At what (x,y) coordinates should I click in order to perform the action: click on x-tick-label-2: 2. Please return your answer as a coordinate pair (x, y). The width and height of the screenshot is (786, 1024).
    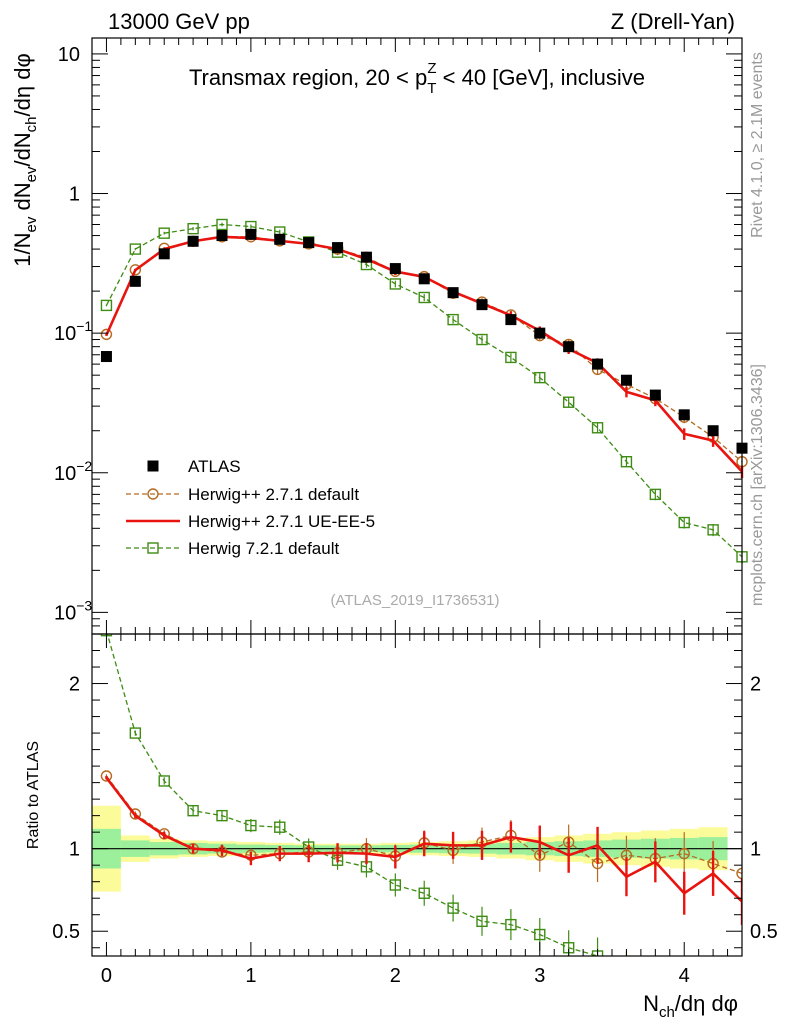
    Looking at the image, I should click on (395, 976).